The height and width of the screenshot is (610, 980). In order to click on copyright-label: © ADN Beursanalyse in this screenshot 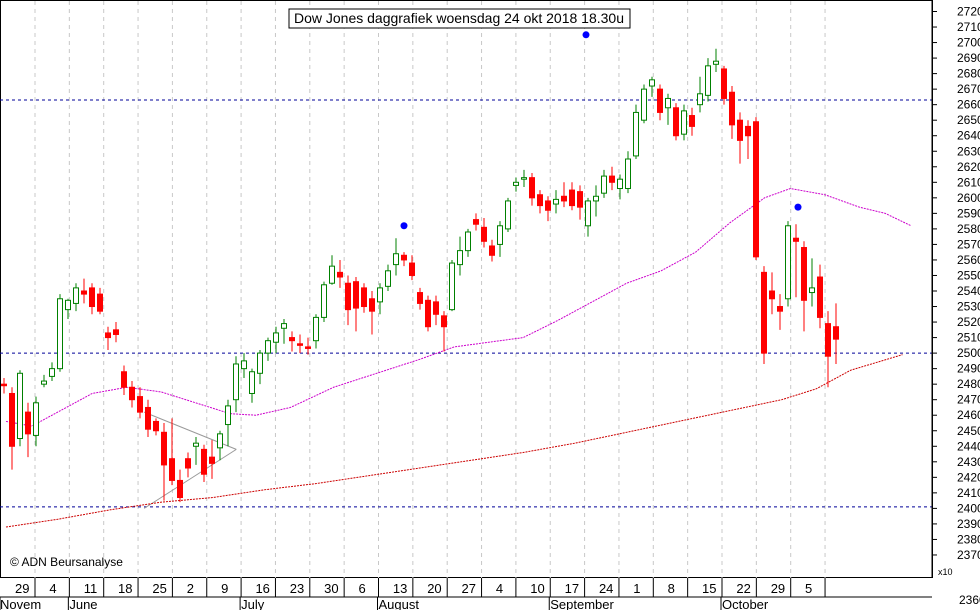, I will do `click(66, 562)`.